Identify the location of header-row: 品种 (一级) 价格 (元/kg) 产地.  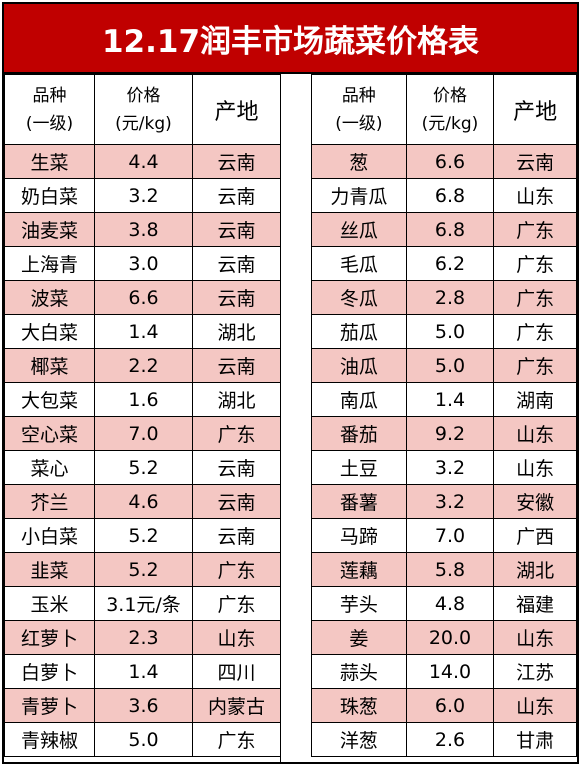
(142, 109).